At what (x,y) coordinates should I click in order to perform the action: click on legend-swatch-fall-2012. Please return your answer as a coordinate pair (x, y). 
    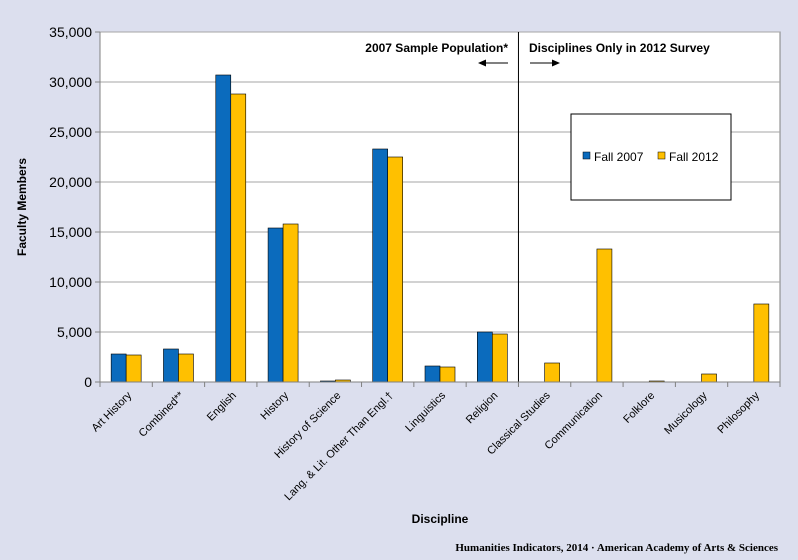
    Looking at the image, I should click on (661, 155).